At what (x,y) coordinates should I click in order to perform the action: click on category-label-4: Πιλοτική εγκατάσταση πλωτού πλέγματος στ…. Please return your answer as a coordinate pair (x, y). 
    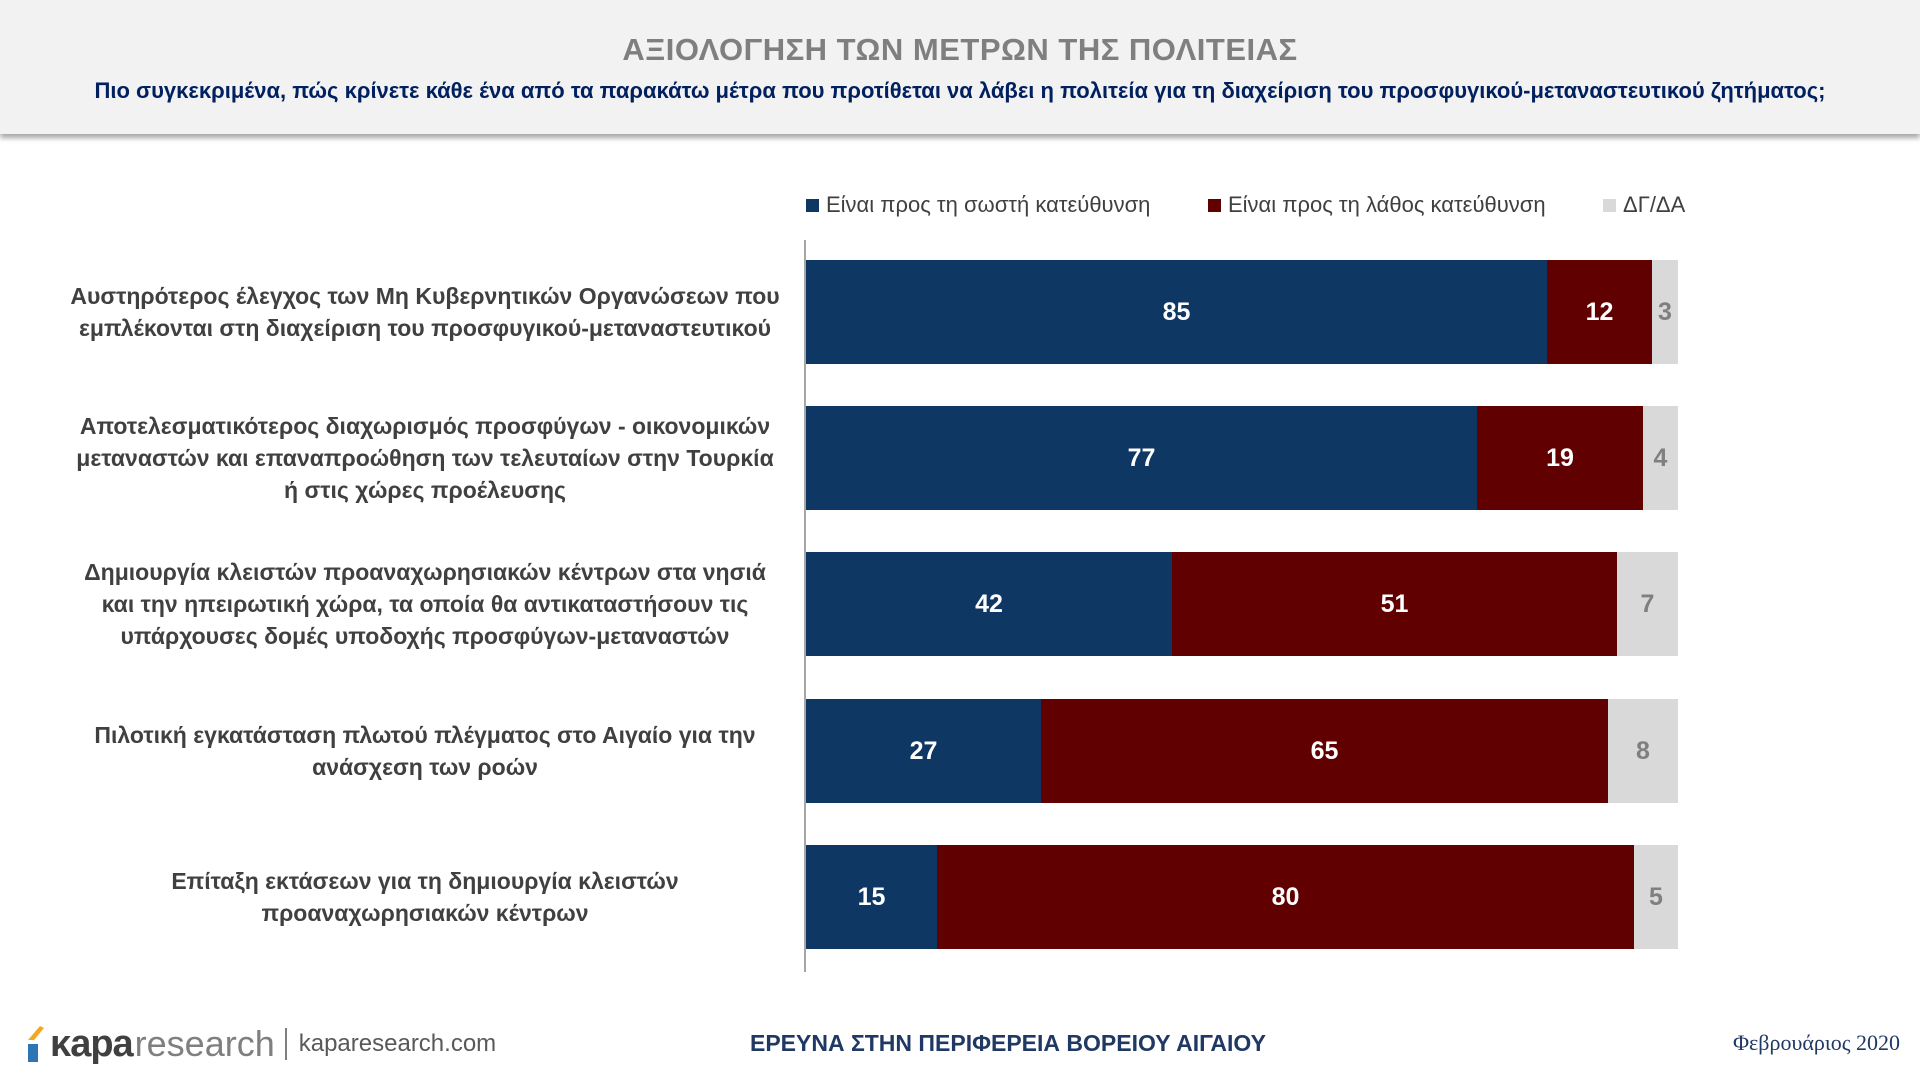
    Looking at the image, I should click on (425, 751).